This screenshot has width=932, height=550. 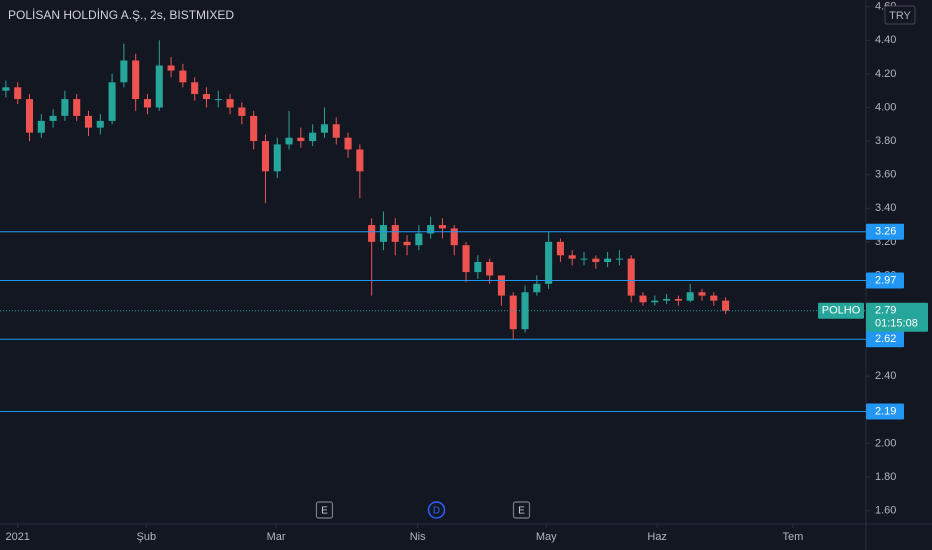 What do you see at coordinates (147, 537) in the screenshot?
I see `x-tick-label: Şub` at bounding box center [147, 537].